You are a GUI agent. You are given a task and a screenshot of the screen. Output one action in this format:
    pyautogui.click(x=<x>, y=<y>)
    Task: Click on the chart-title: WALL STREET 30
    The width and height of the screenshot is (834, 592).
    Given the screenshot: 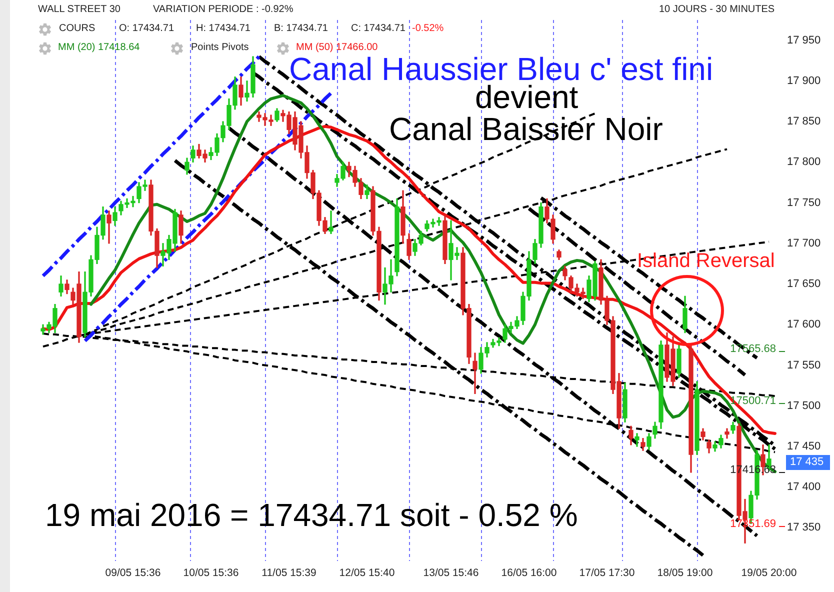 What is the action you would take?
    pyautogui.click(x=79, y=9)
    